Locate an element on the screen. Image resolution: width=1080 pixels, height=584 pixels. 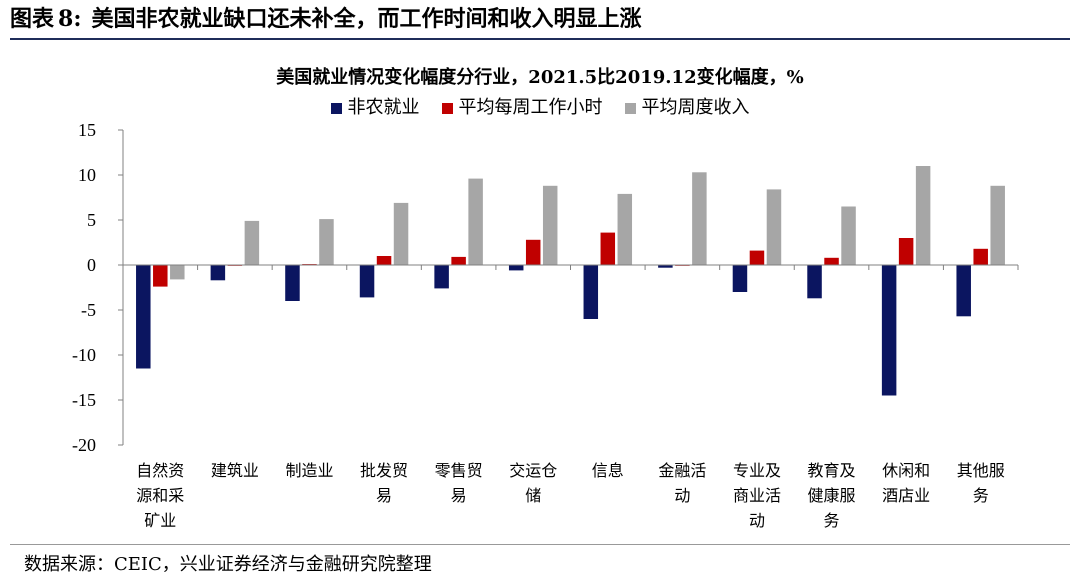
x-category-label: 自然资源和采矿业 is located at coordinates (160, 495).